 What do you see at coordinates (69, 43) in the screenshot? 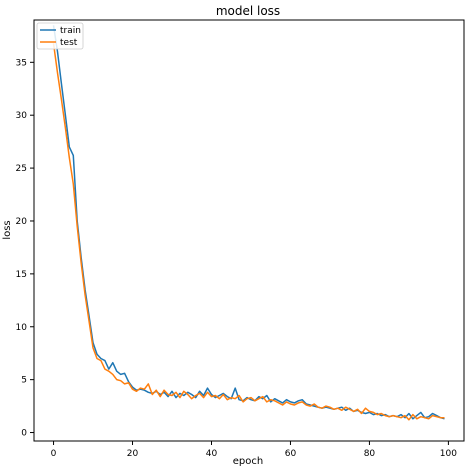
I see `legend-label-test: test` at bounding box center [69, 43].